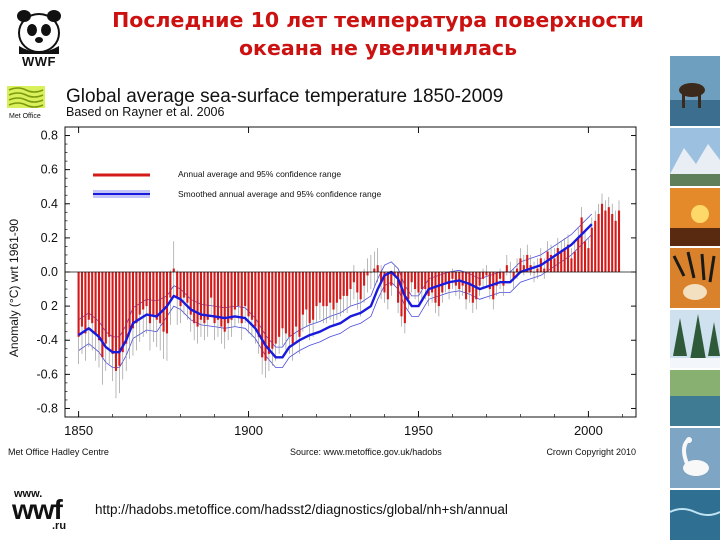 Image resolution: width=720 pixels, height=540 pixels. I want to click on panda-icon, so click(39, 32).